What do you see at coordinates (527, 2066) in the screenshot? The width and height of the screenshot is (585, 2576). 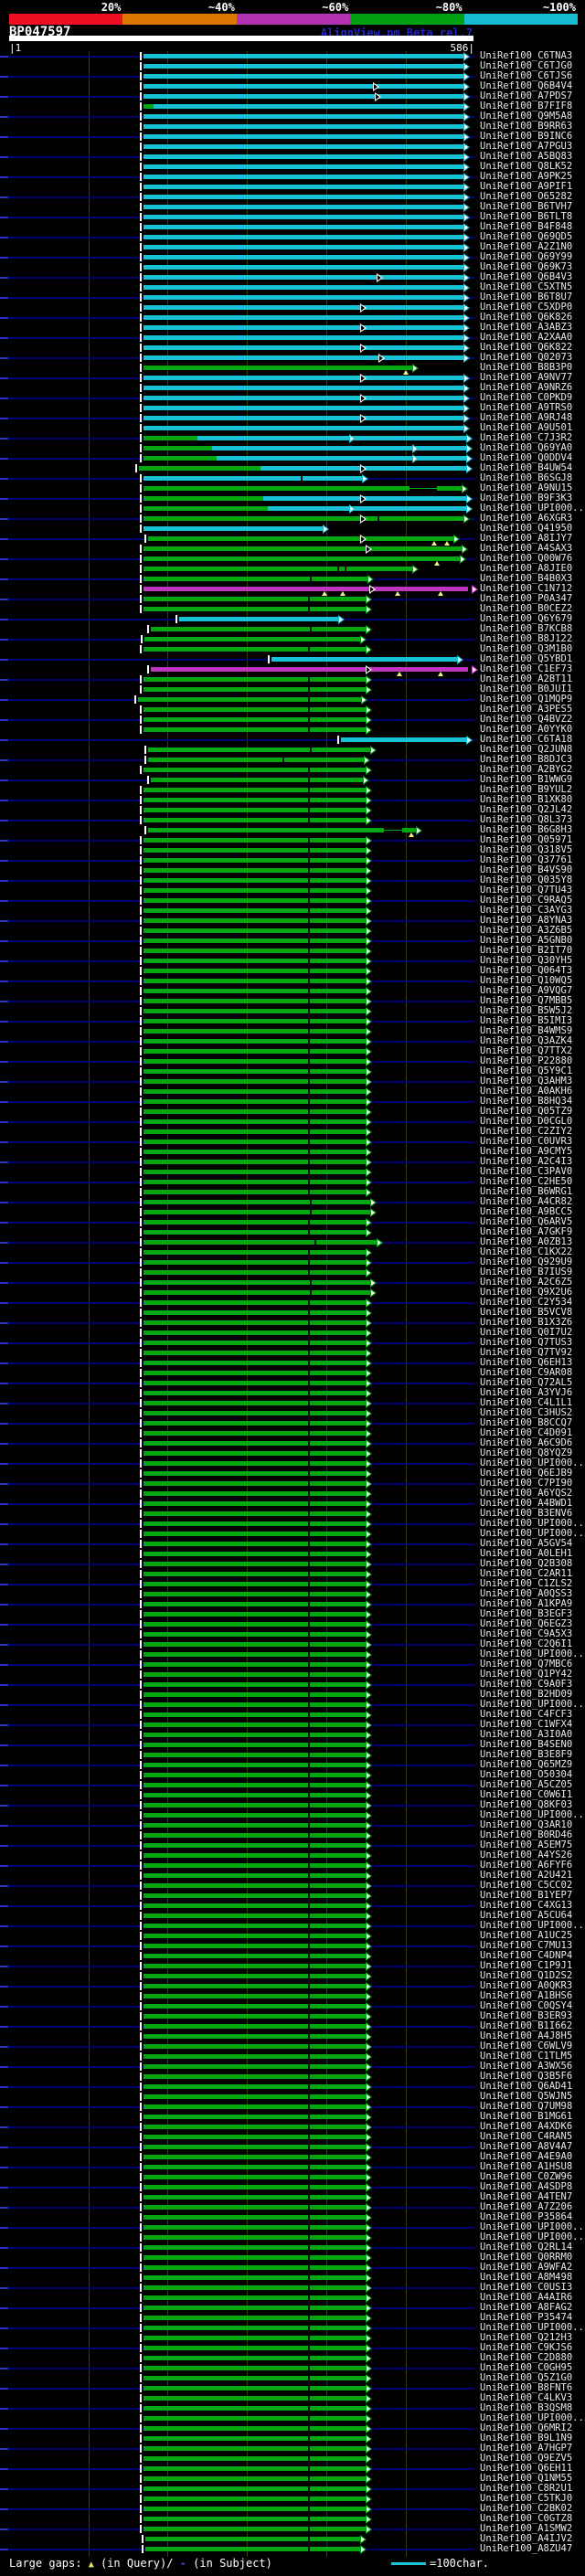 I see `row-label: UniRef100_A3WX56` at bounding box center [527, 2066].